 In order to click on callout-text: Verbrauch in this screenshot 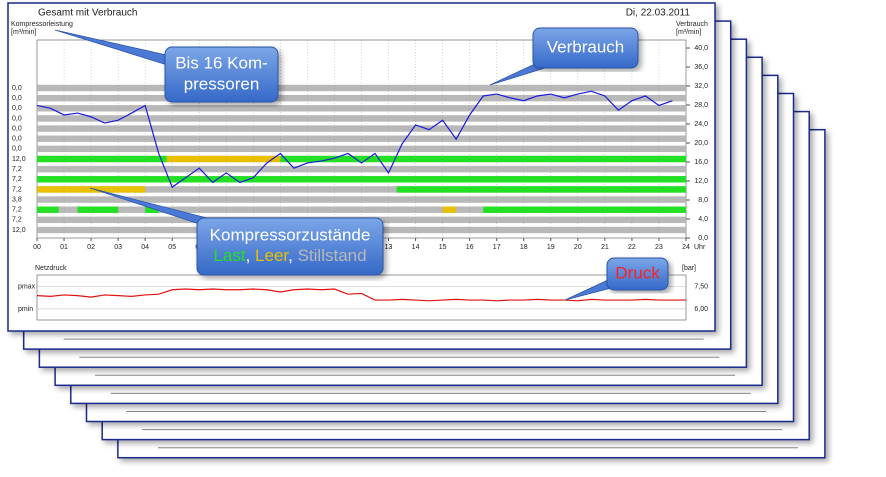, I will do `click(586, 46)`.